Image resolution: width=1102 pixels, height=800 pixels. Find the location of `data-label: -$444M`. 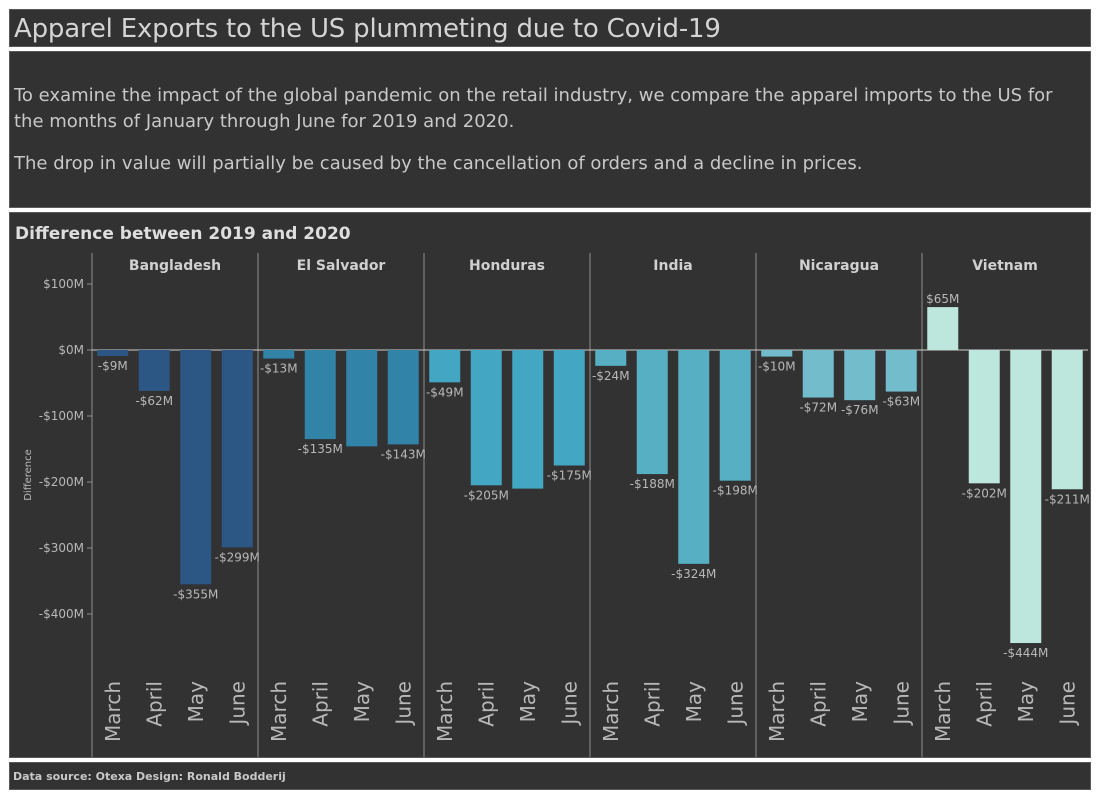

data-label: -$444M is located at coordinates (1025, 653).